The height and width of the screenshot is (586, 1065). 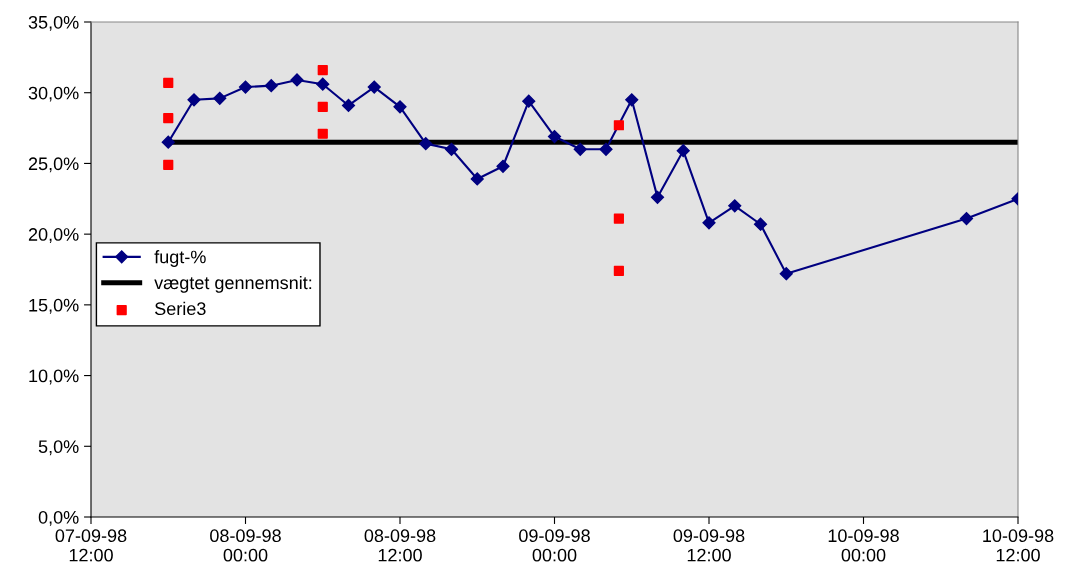 I want to click on x-tick-label: 09-09-98 00:00, so click(x=554, y=545).